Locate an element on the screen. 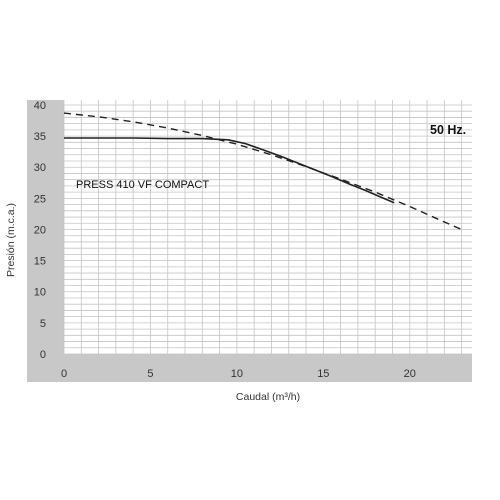  x-axis-title: Caudal (m³/h) is located at coordinates (268, 397).